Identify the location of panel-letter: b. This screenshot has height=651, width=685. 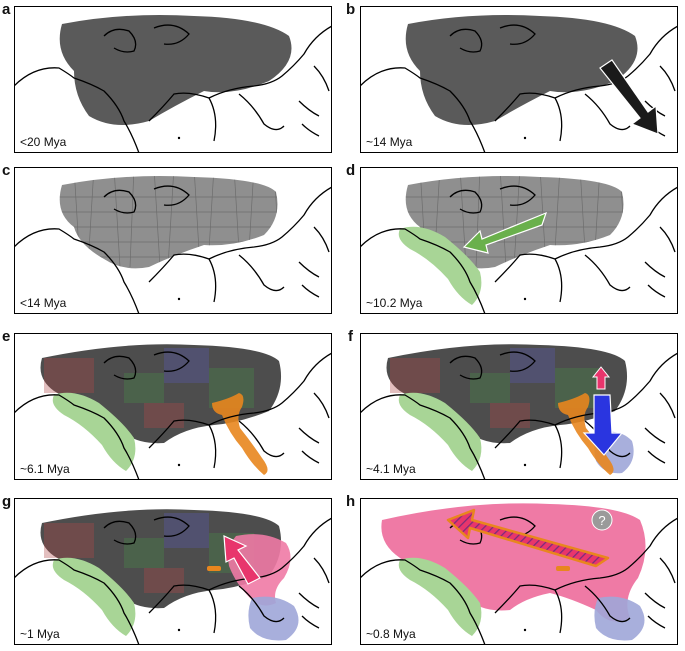
(351, 9).